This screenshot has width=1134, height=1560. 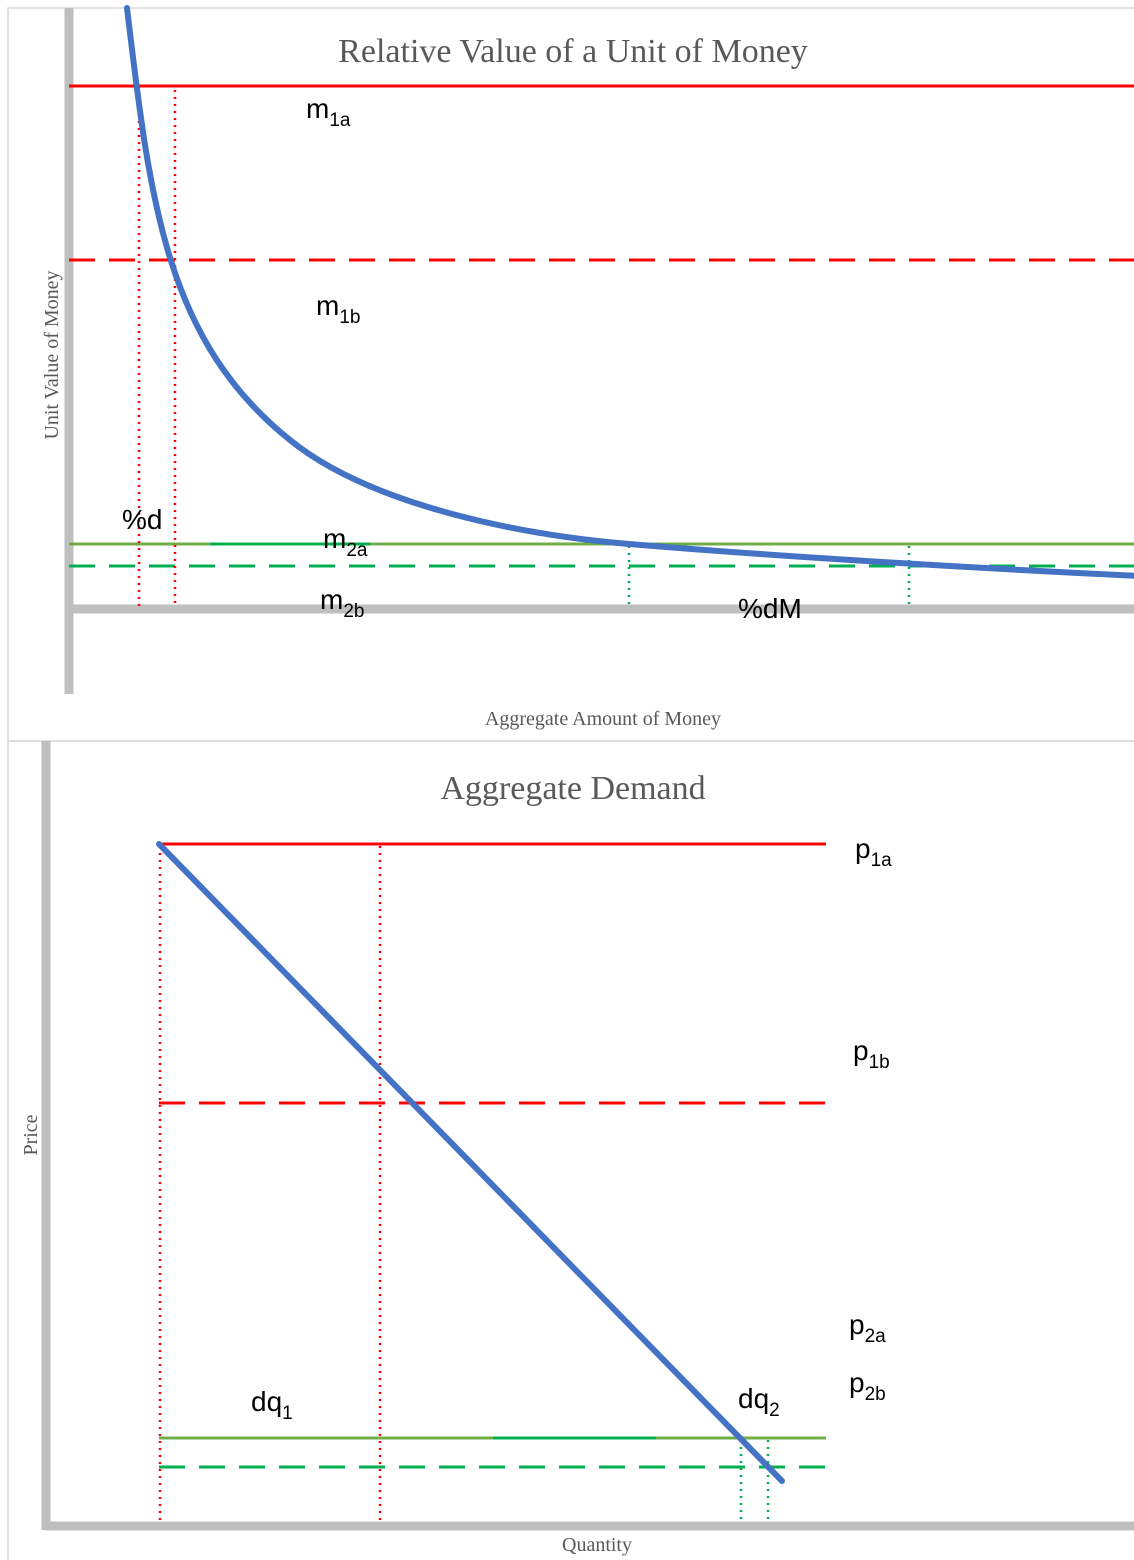 I want to click on label-m2b: m2b, so click(x=342, y=603).